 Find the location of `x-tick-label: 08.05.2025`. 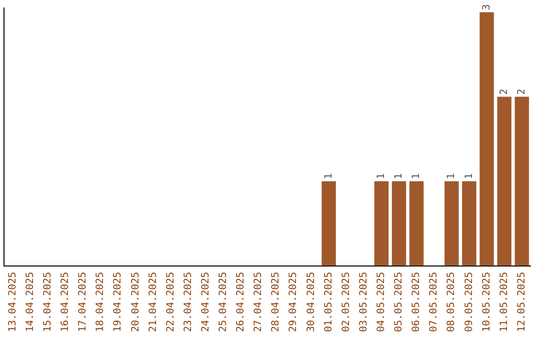

x-tick-label: 08.05.2025 is located at coordinates (452, 302).